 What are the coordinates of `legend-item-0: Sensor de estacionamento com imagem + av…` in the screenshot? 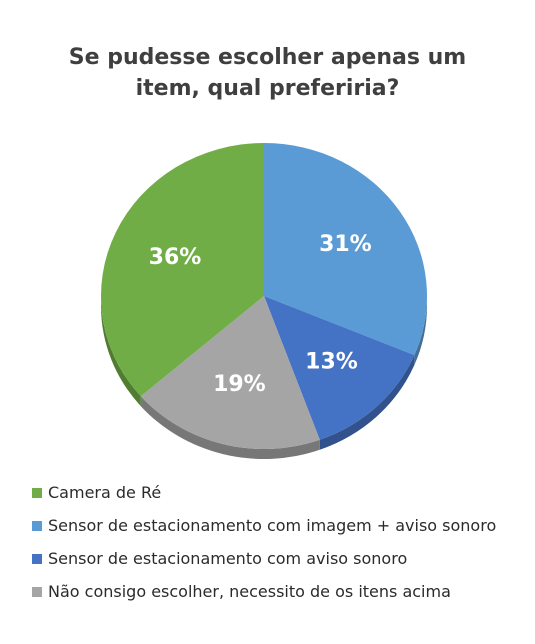 It's located at (279, 525).